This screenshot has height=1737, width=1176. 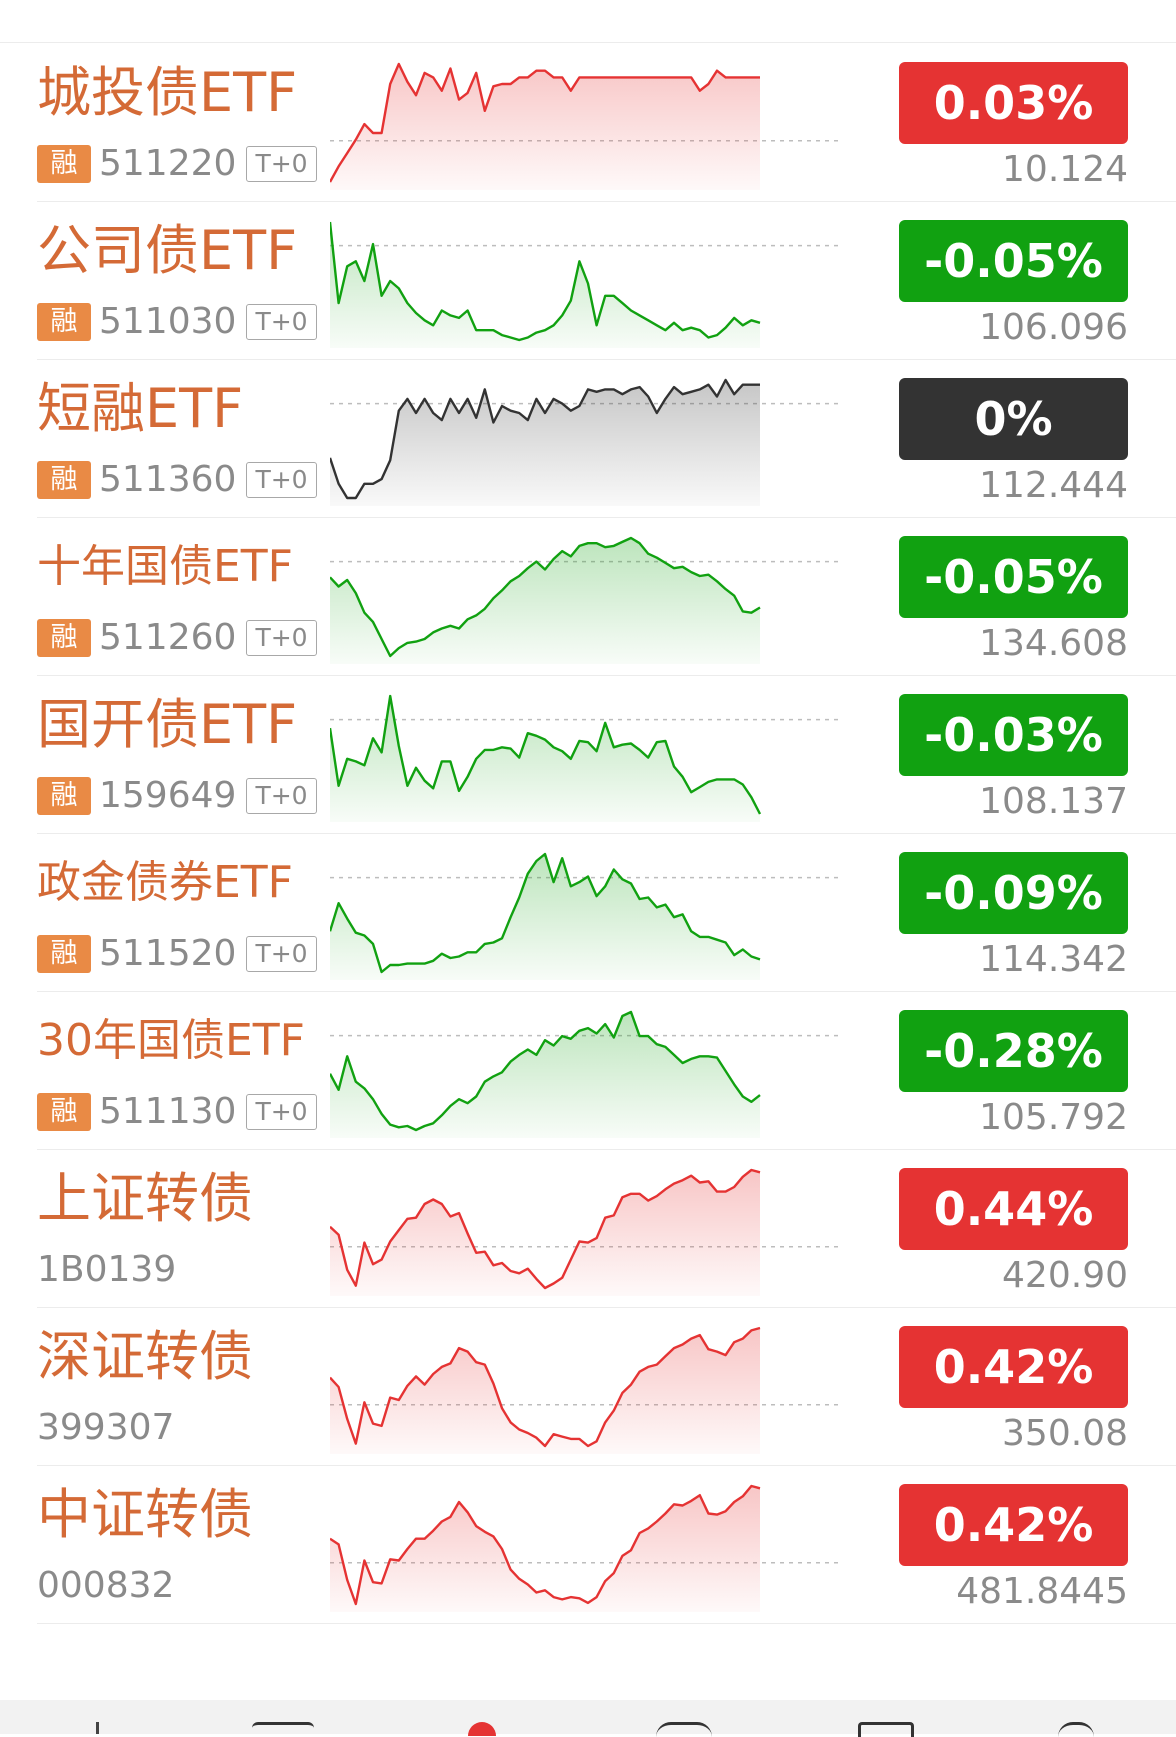 What do you see at coordinates (1053, 801) in the screenshot?
I see `price-value: 108.137` at bounding box center [1053, 801].